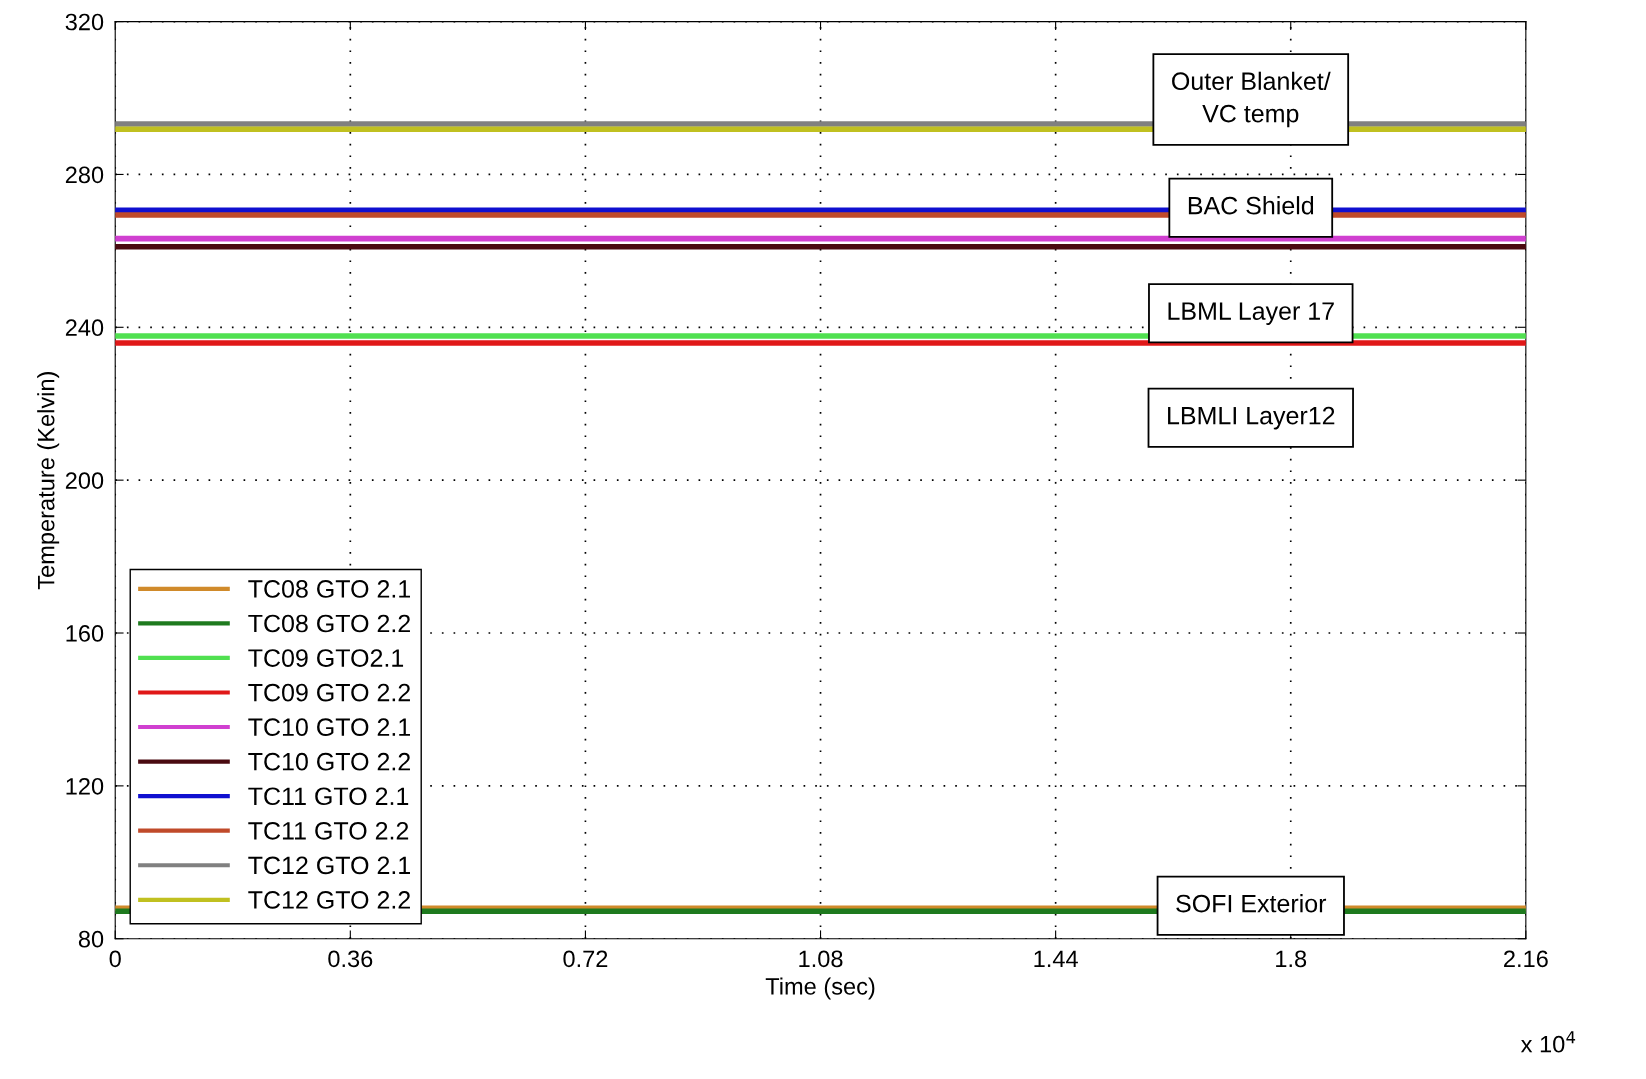 This screenshot has width=1646, height=1079. What do you see at coordinates (329, 900) in the screenshot?
I see `legend-label: TC12 GTO 2.2` at bounding box center [329, 900].